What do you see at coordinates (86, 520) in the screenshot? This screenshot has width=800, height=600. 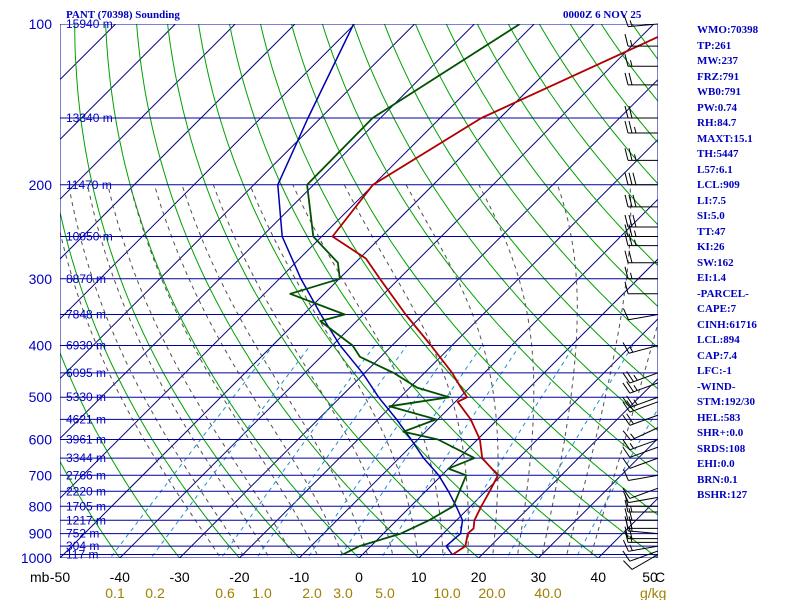 I see `height-label: 1217 m` at bounding box center [86, 520].